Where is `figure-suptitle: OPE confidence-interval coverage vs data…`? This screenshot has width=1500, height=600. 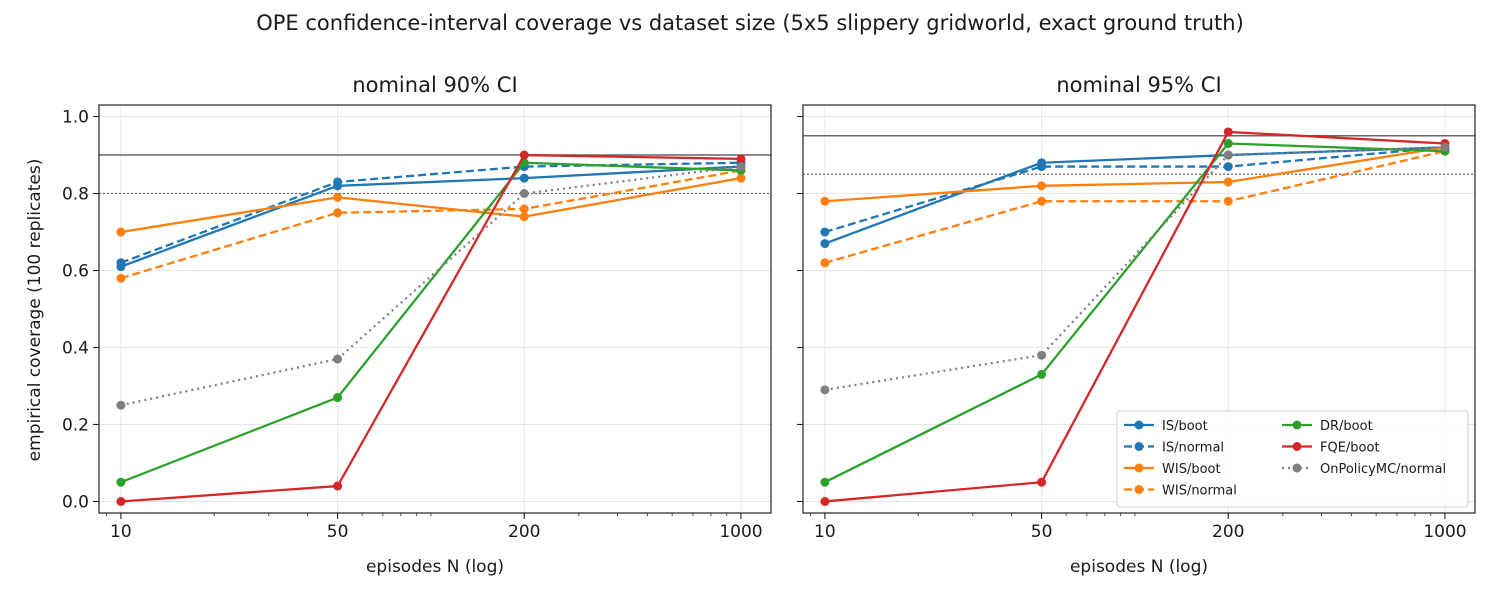 figure-suptitle: OPE confidence-interval coverage vs data… is located at coordinates (750, 23).